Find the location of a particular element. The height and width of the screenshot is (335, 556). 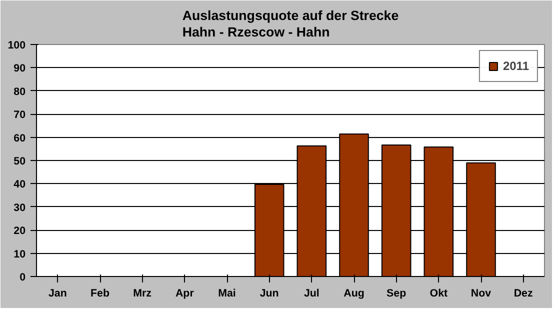

x-tick-label: Okt is located at coordinates (439, 294).